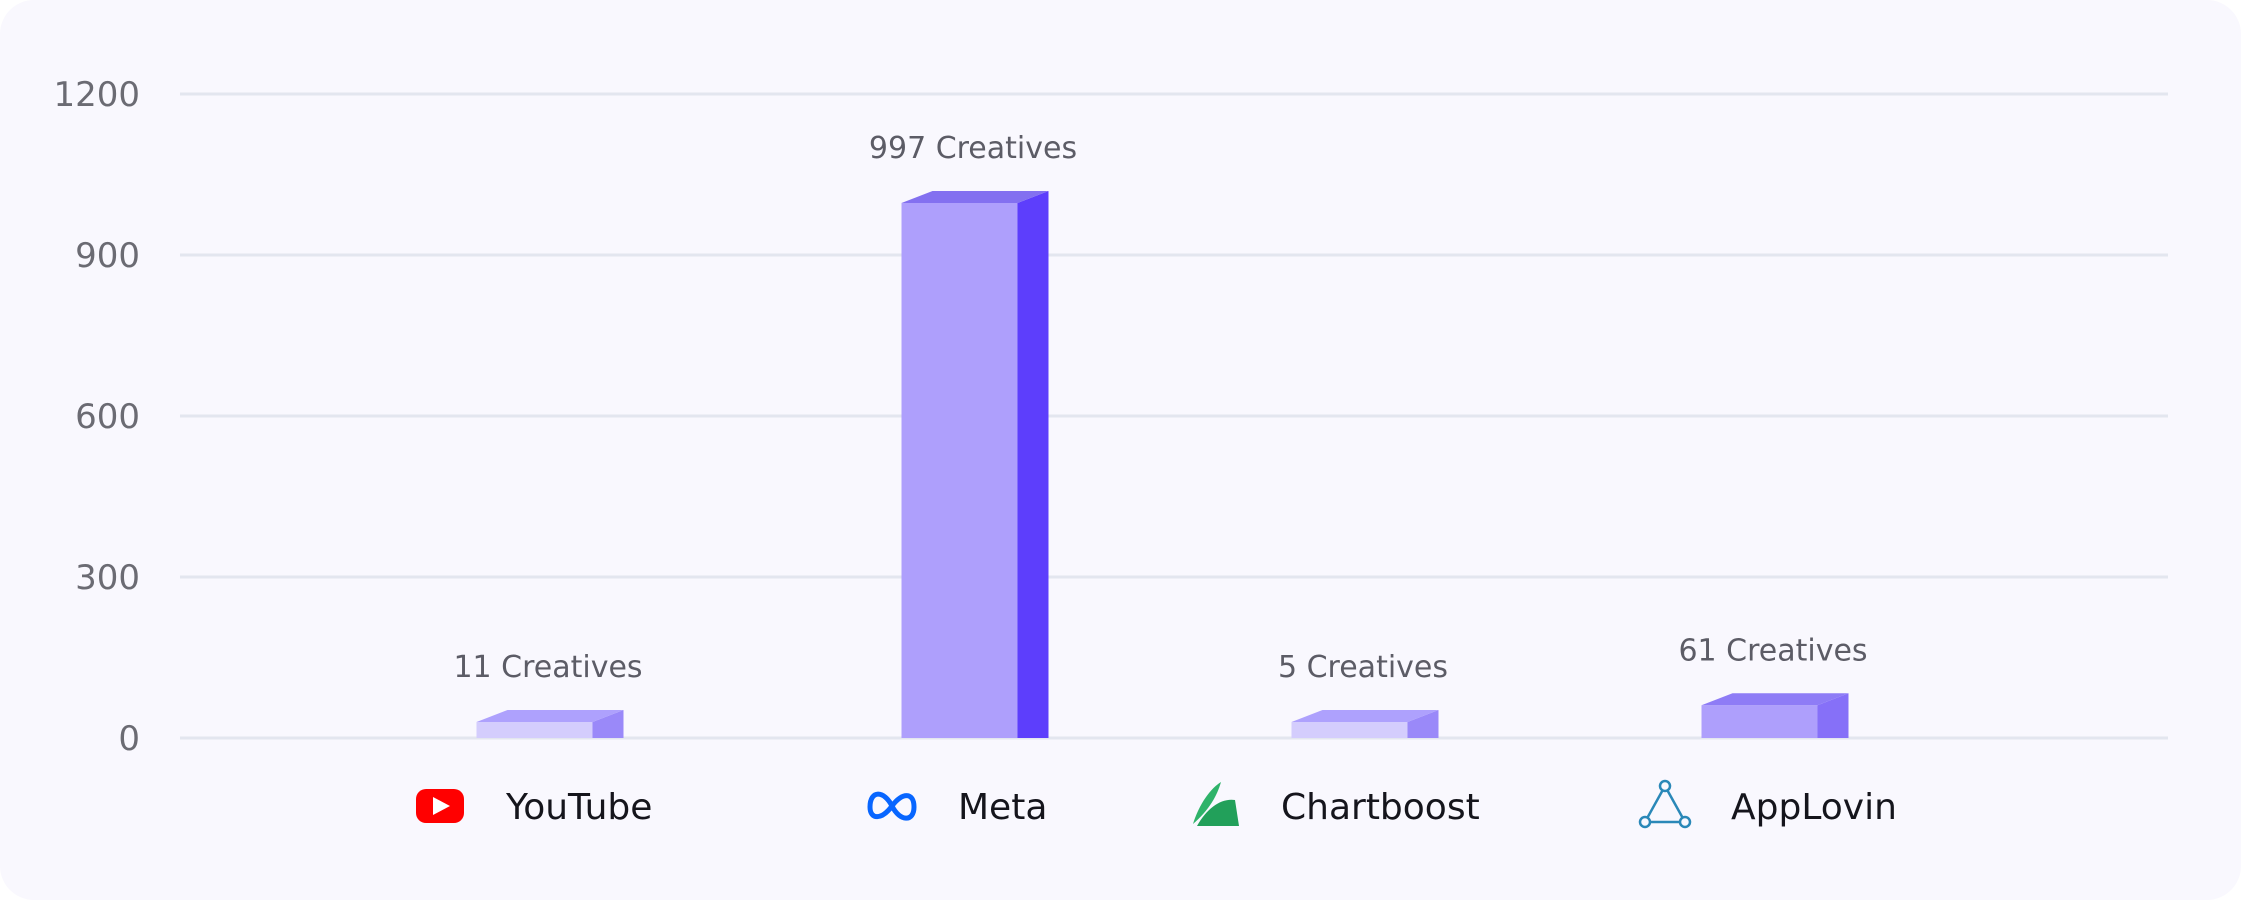  What do you see at coordinates (440, 806) in the screenshot?
I see `youtube-icon` at bounding box center [440, 806].